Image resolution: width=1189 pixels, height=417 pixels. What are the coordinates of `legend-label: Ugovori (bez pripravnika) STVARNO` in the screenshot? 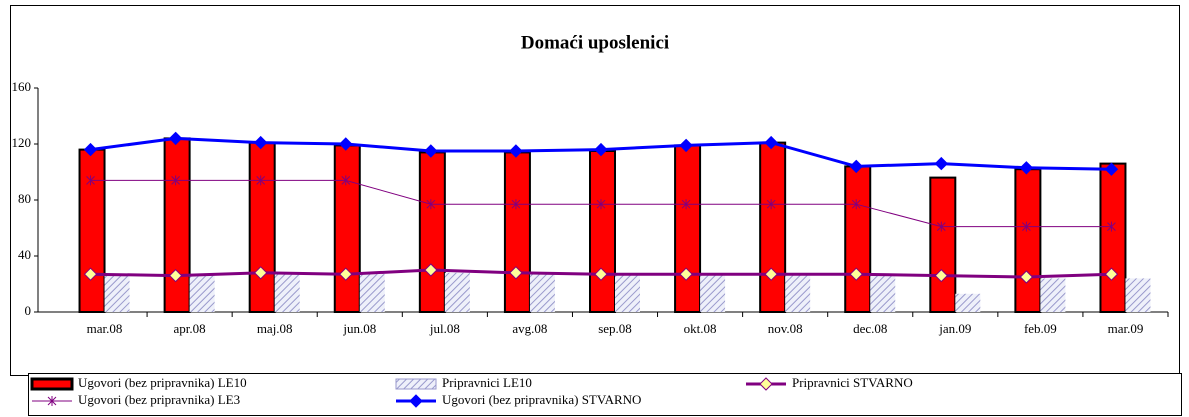 It's located at (541, 399).